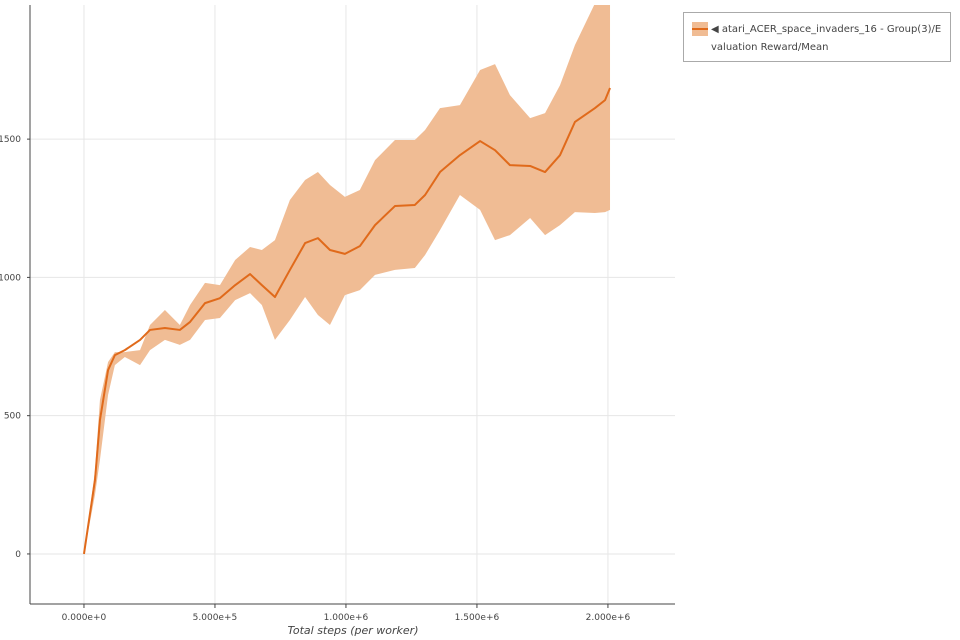 This screenshot has width=960, height=640. I want to click on y-tick-label: 0, so click(18, 555).